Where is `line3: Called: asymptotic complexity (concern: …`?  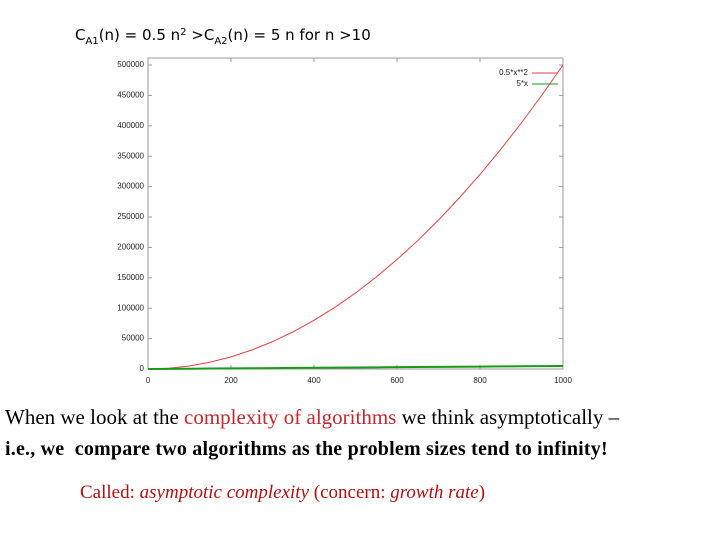
line3: Called: asymptotic complexity (concern: … is located at coordinates (282, 493).